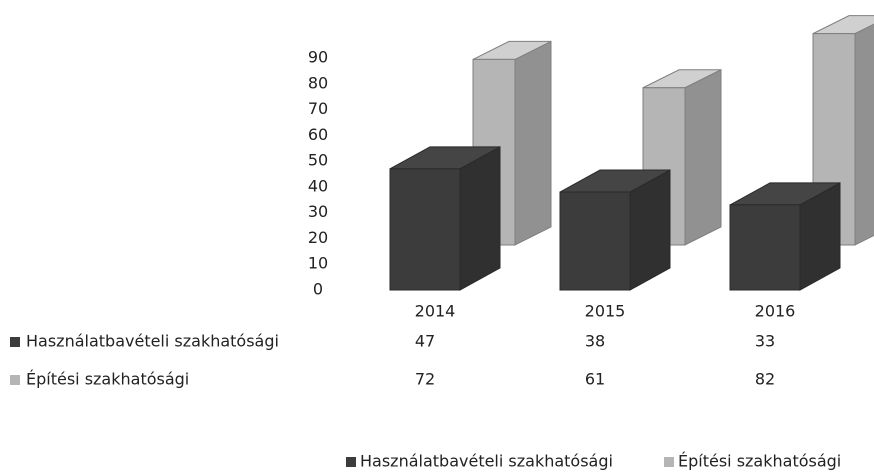  I want to click on y-tick-label: 80, so click(318, 82).